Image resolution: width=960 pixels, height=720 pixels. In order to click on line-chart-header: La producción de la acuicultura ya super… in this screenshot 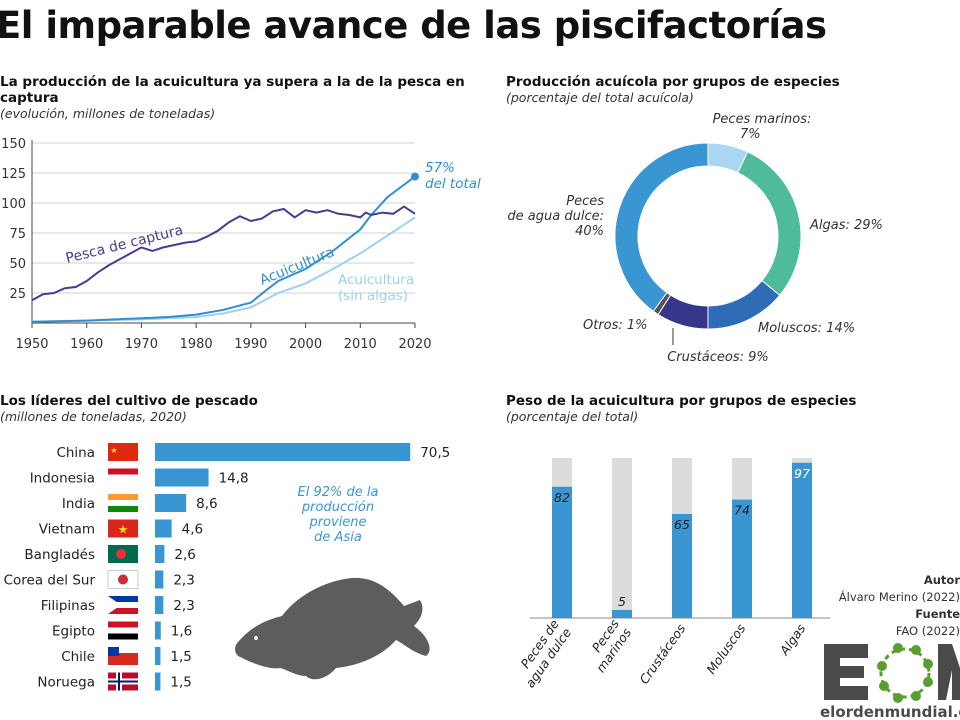, I will do `click(240, 97)`.